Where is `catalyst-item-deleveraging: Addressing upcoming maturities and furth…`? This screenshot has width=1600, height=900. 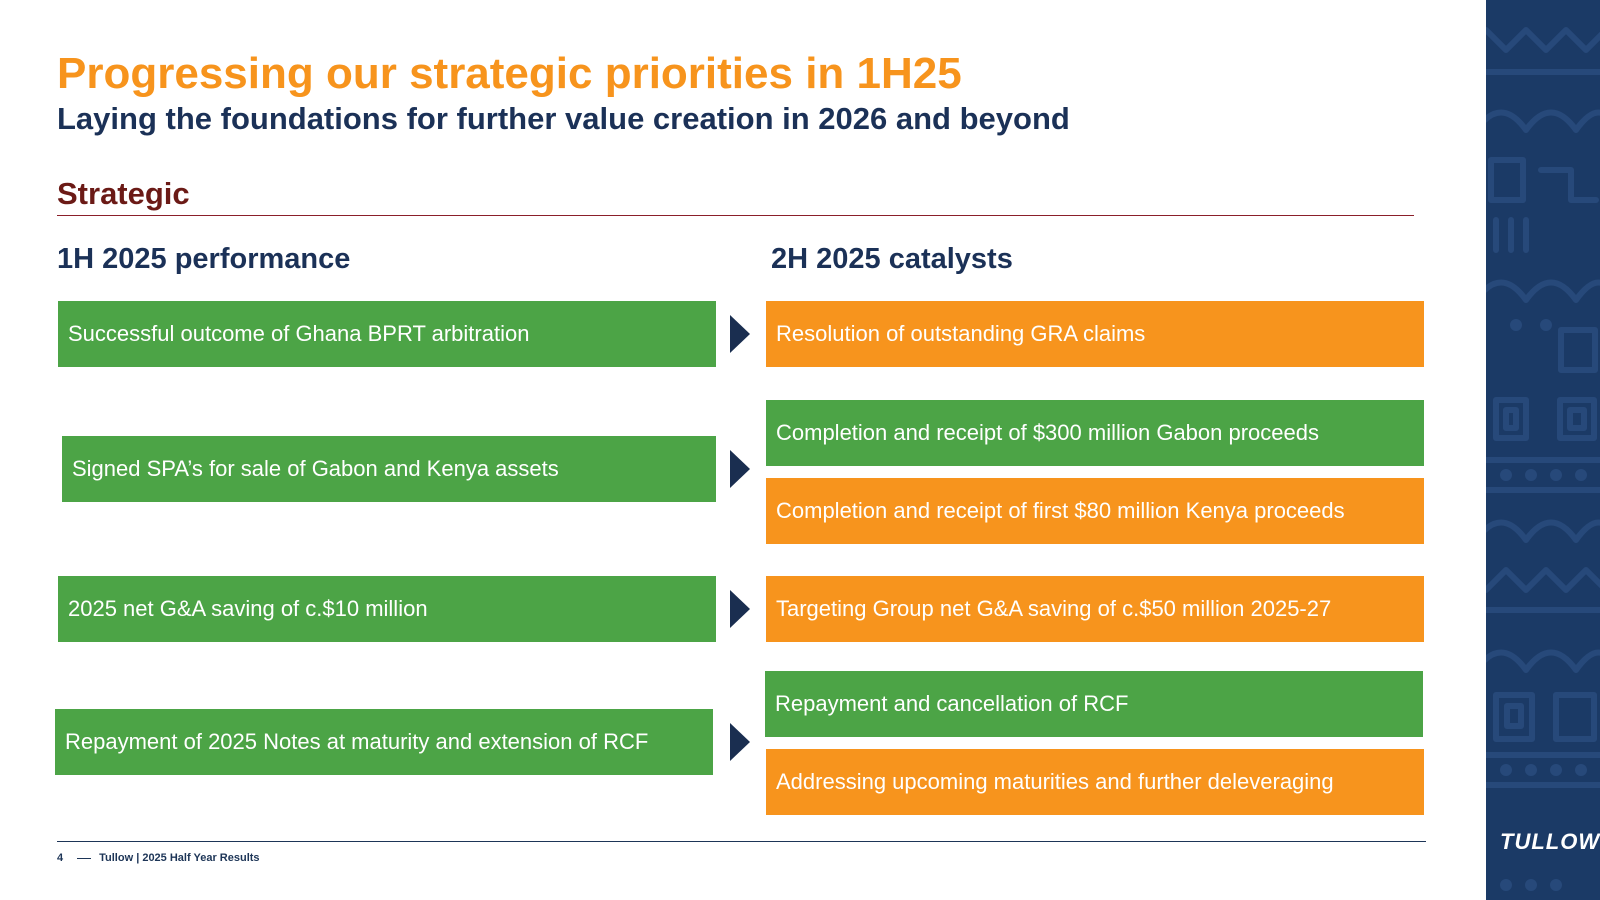
catalyst-item-deleveraging: Addressing upcoming maturities and furth… is located at coordinates (1095, 782).